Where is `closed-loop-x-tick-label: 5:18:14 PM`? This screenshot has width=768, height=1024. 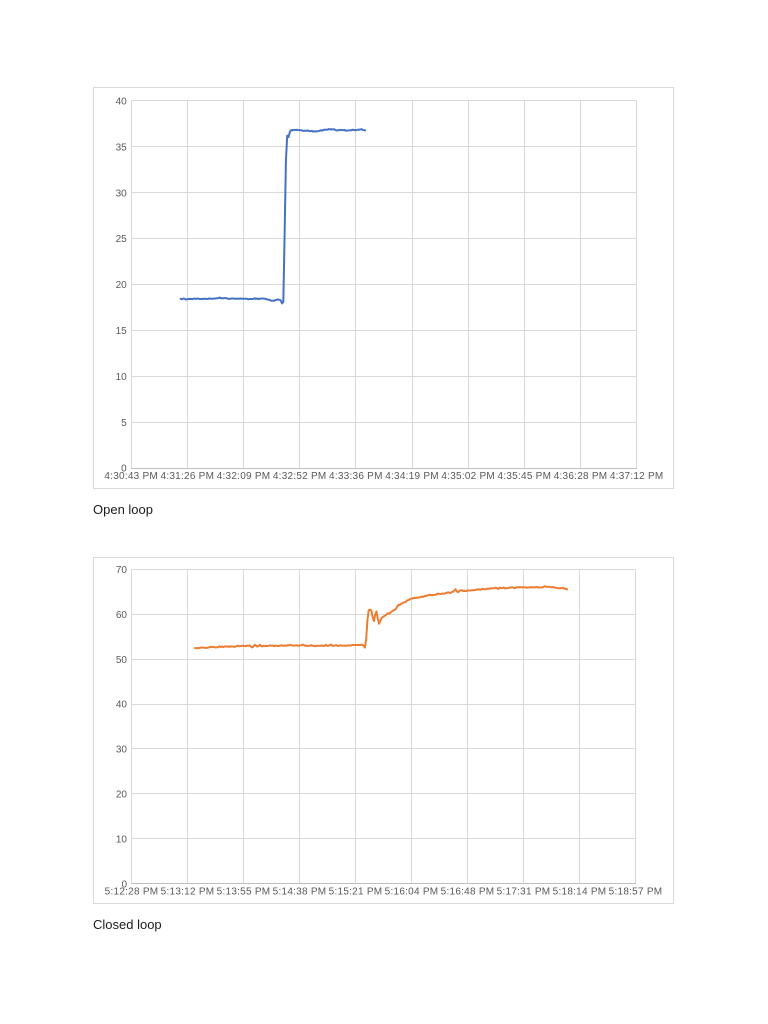
closed-loop-x-tick-label: 5:18:14 PM is located at coordinates (580, 892).